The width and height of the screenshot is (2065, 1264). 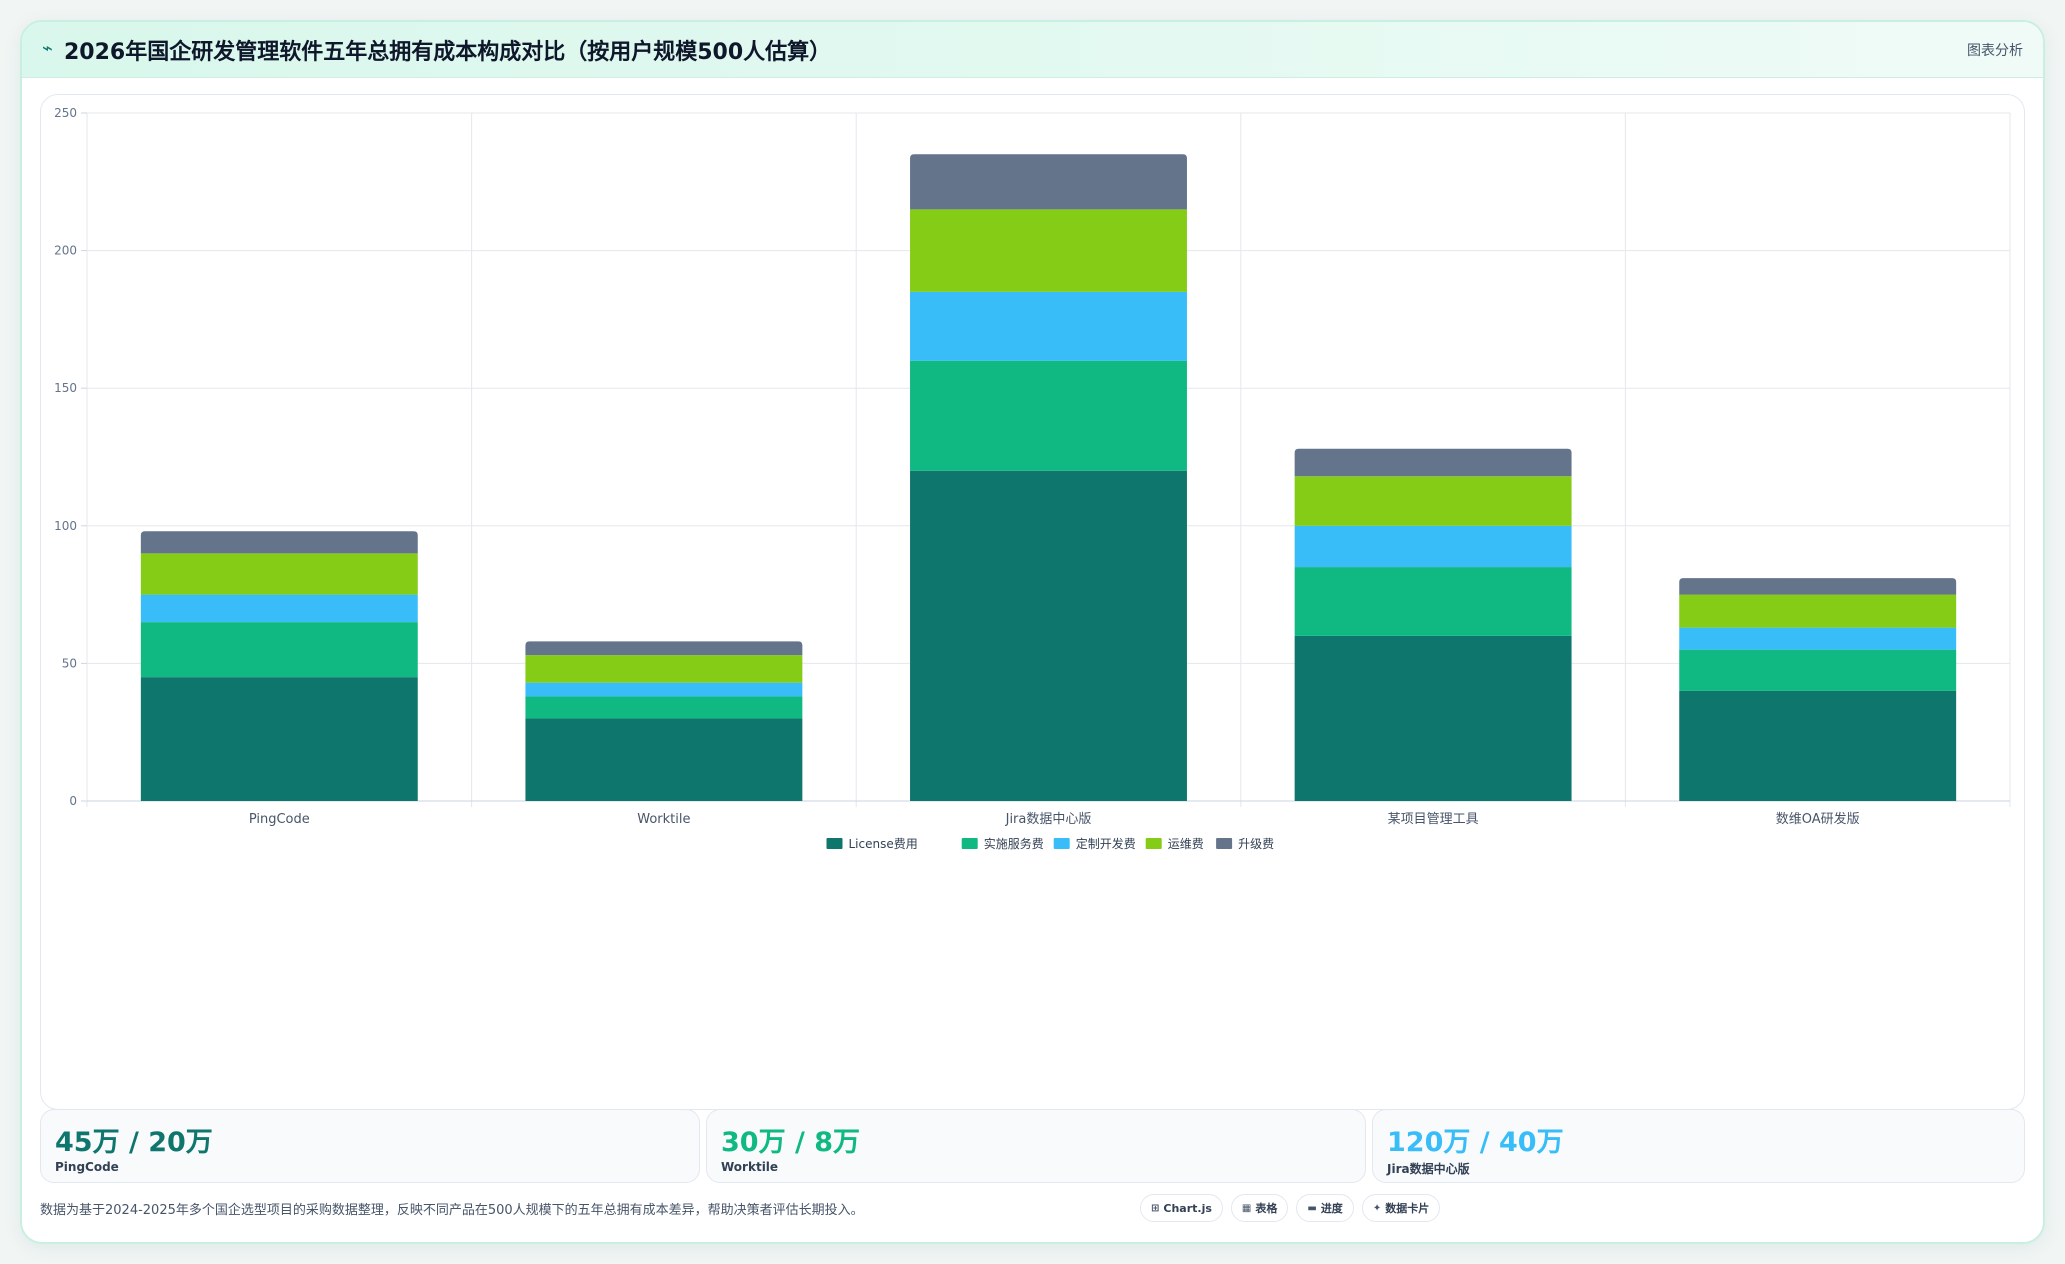 I want to click on view-toolbar: ⊞ Chart.js ▦ 表格 ▬ 进度 ✦ 数据卡片, so click(x=1290, y=1208).